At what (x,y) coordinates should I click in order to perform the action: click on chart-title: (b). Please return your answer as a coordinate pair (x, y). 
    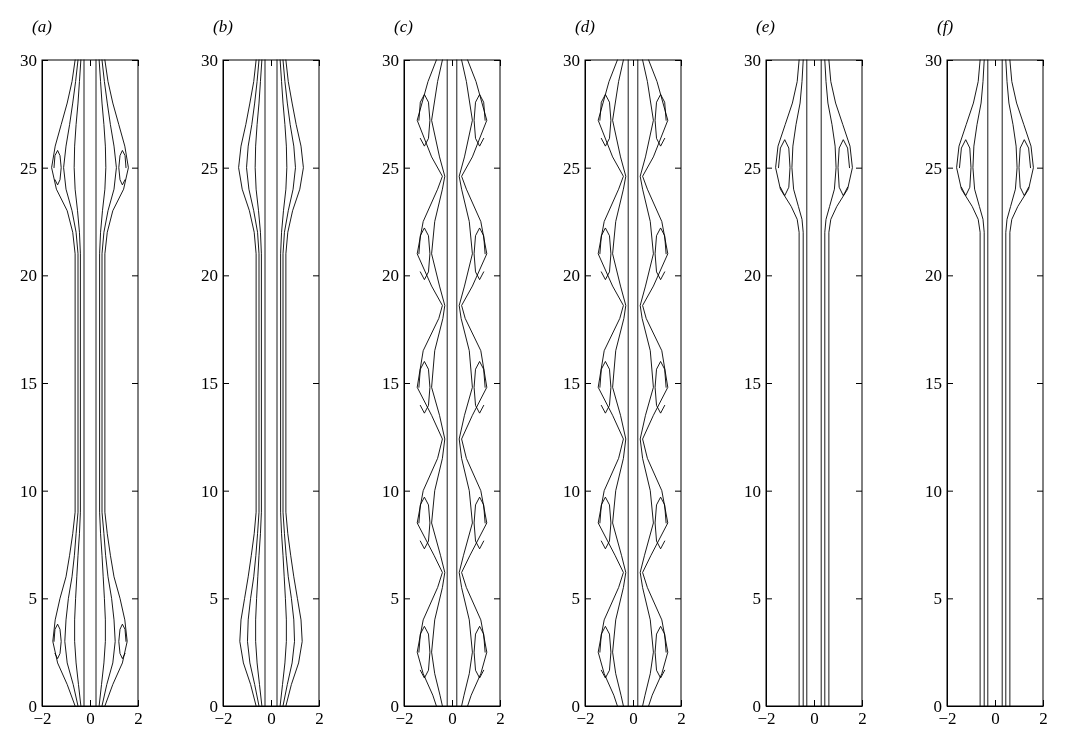
    Looking at the image, I should click on (223, 26).